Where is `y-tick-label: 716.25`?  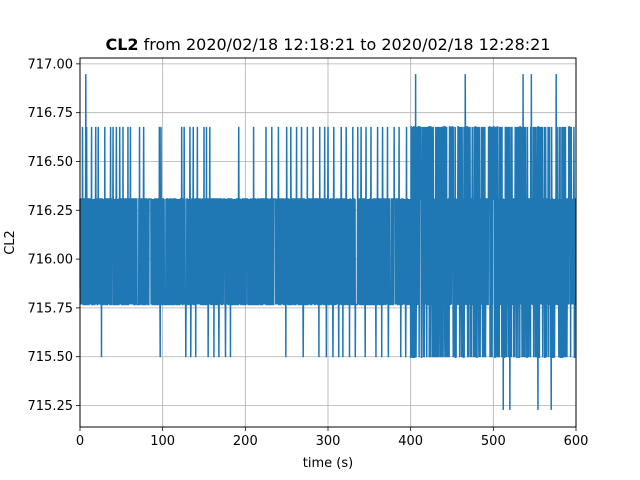 y-tick-label: 716.25 is located at coordinates (51, 211).